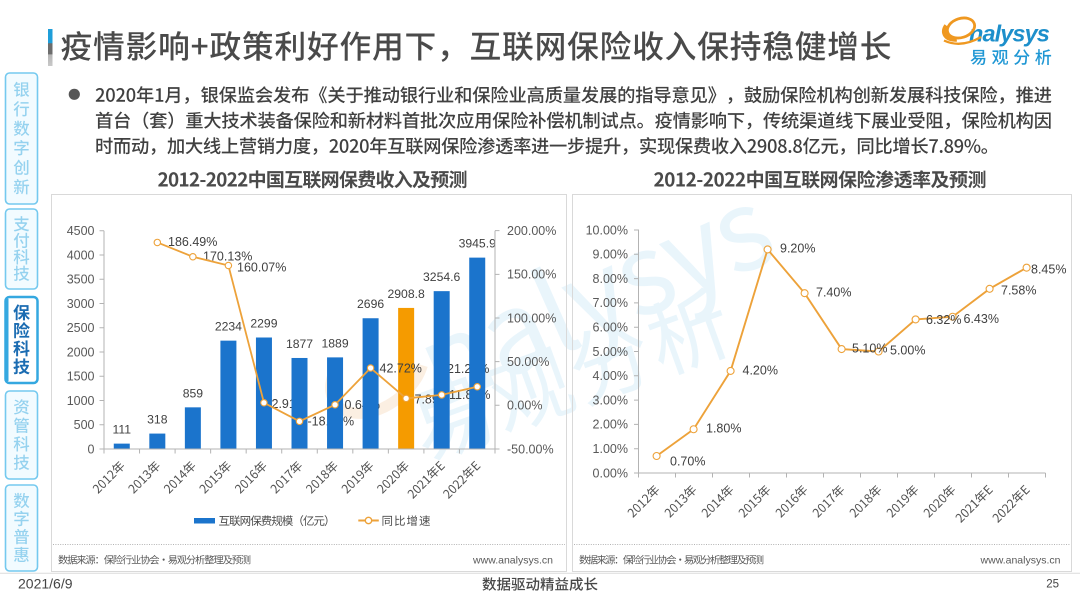  What do you see at coordinates (531, 275) in the screenshot?
I see `svg-text: 150.00%` at bounding box center [531, 275].